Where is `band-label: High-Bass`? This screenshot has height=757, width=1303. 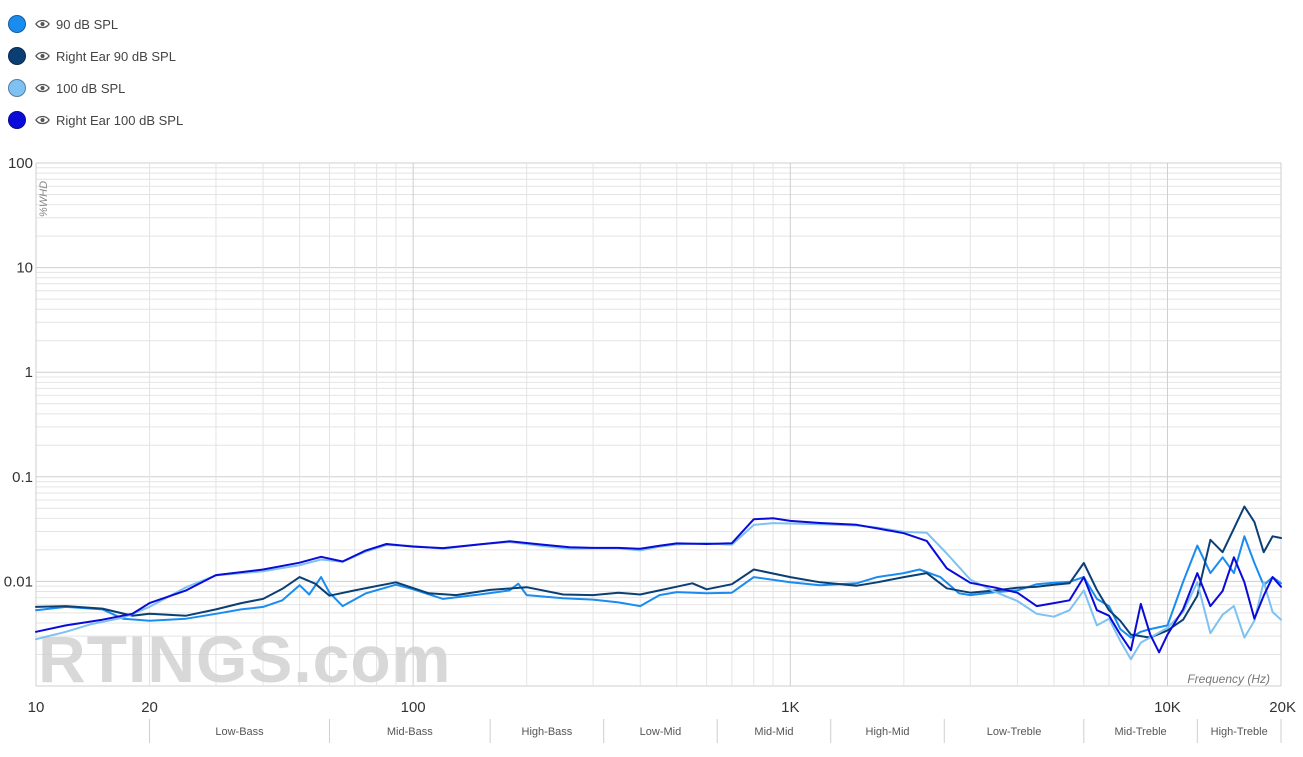
band-label: High-Bass is located at coordinates (547, 732).